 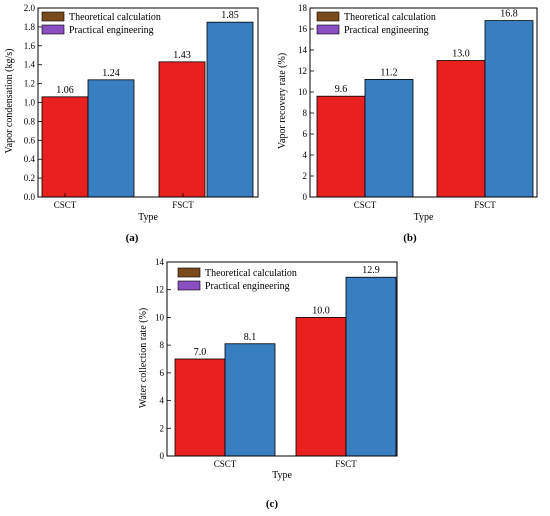 I want to click on data-label: 7.0, so click(x=200, y=352).